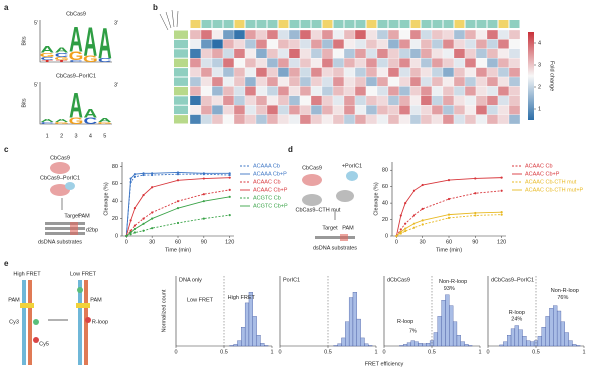  I want to click on annotation: 7%, so click(413, 331).